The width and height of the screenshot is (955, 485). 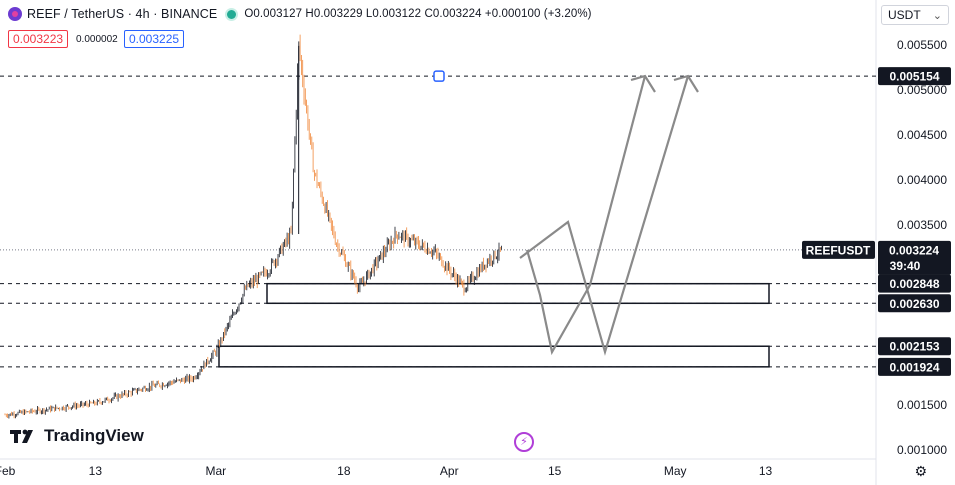 What do you see at coordinates (922, 135) in the screenshot?
I see `price-tick-label: 0.004500` at bounding box center [922, 135].